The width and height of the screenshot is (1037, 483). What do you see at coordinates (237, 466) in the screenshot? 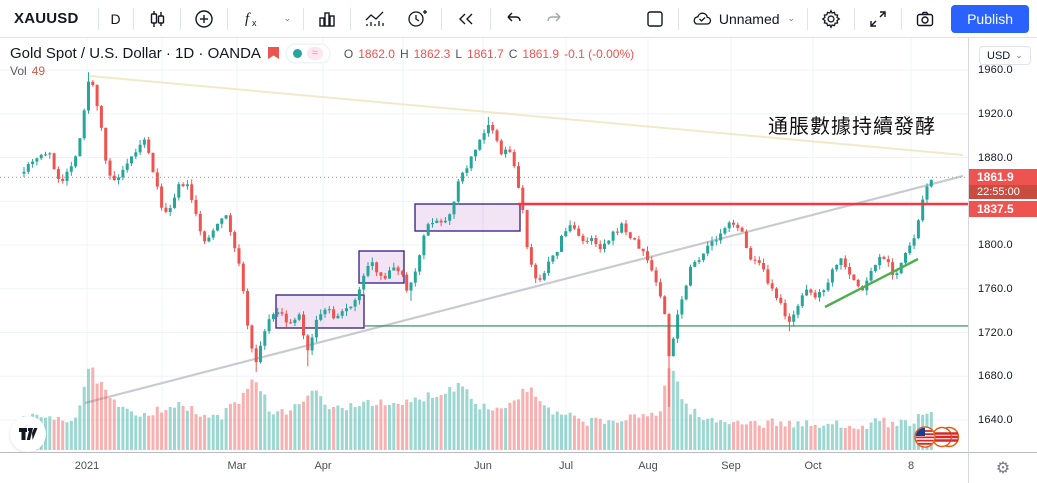
I see `time-tick-label: Mar` at bounding box center [237, 466].